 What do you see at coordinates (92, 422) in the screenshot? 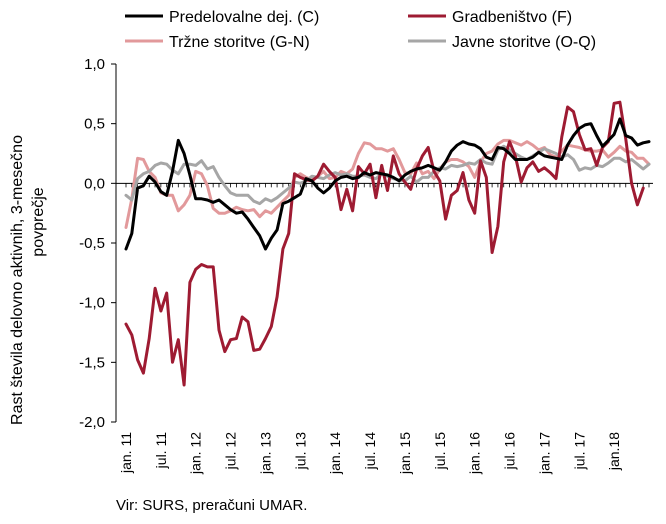
I see `y-tick-label: -2,0` at bounding box center [92, 422].